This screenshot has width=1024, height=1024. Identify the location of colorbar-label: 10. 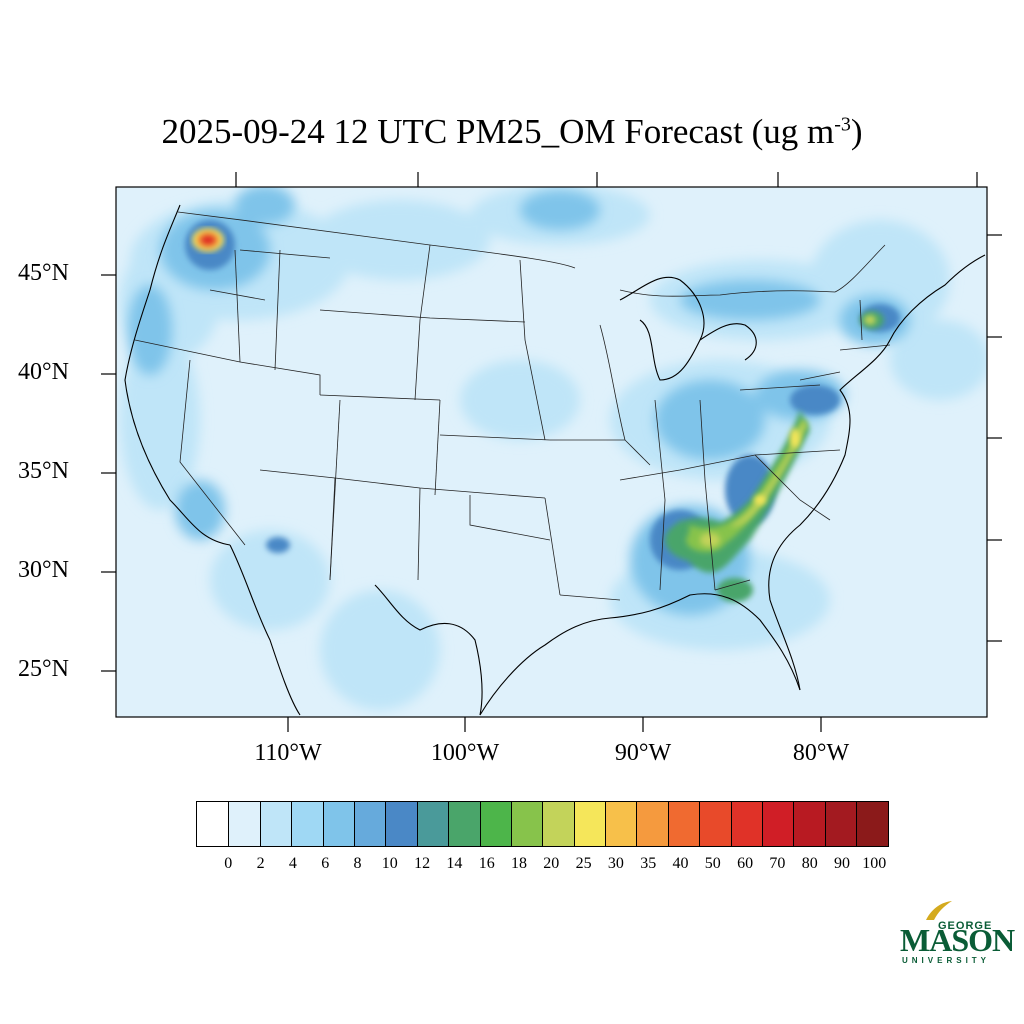
(389, 863).